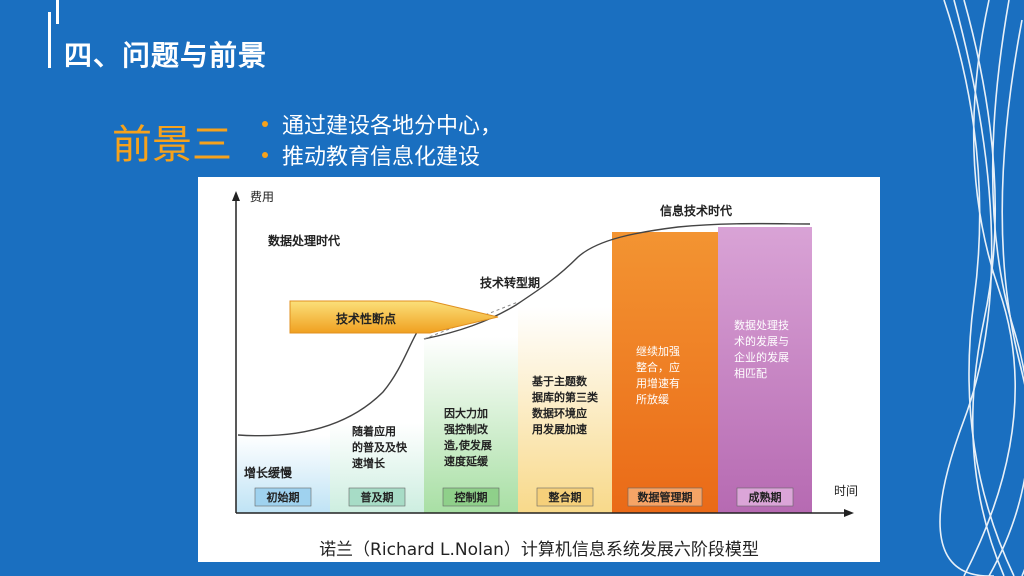 The width and height of the screenshot is (1024, 576). What do you see at coordinates (658, 375) in the screenshot?
I see `stage-desc-5: 继续加强 整合，应 用增速有 所放缓` at bounding box center [658, 375].